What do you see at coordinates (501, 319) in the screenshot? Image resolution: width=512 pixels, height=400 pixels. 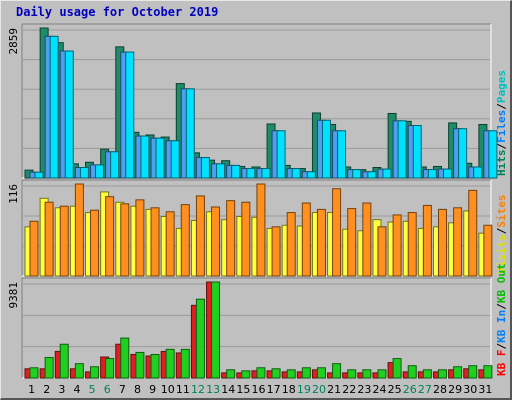 I see `panel-3-legend: KB F/KB In/KB Out` at bounding box center [501, 319].